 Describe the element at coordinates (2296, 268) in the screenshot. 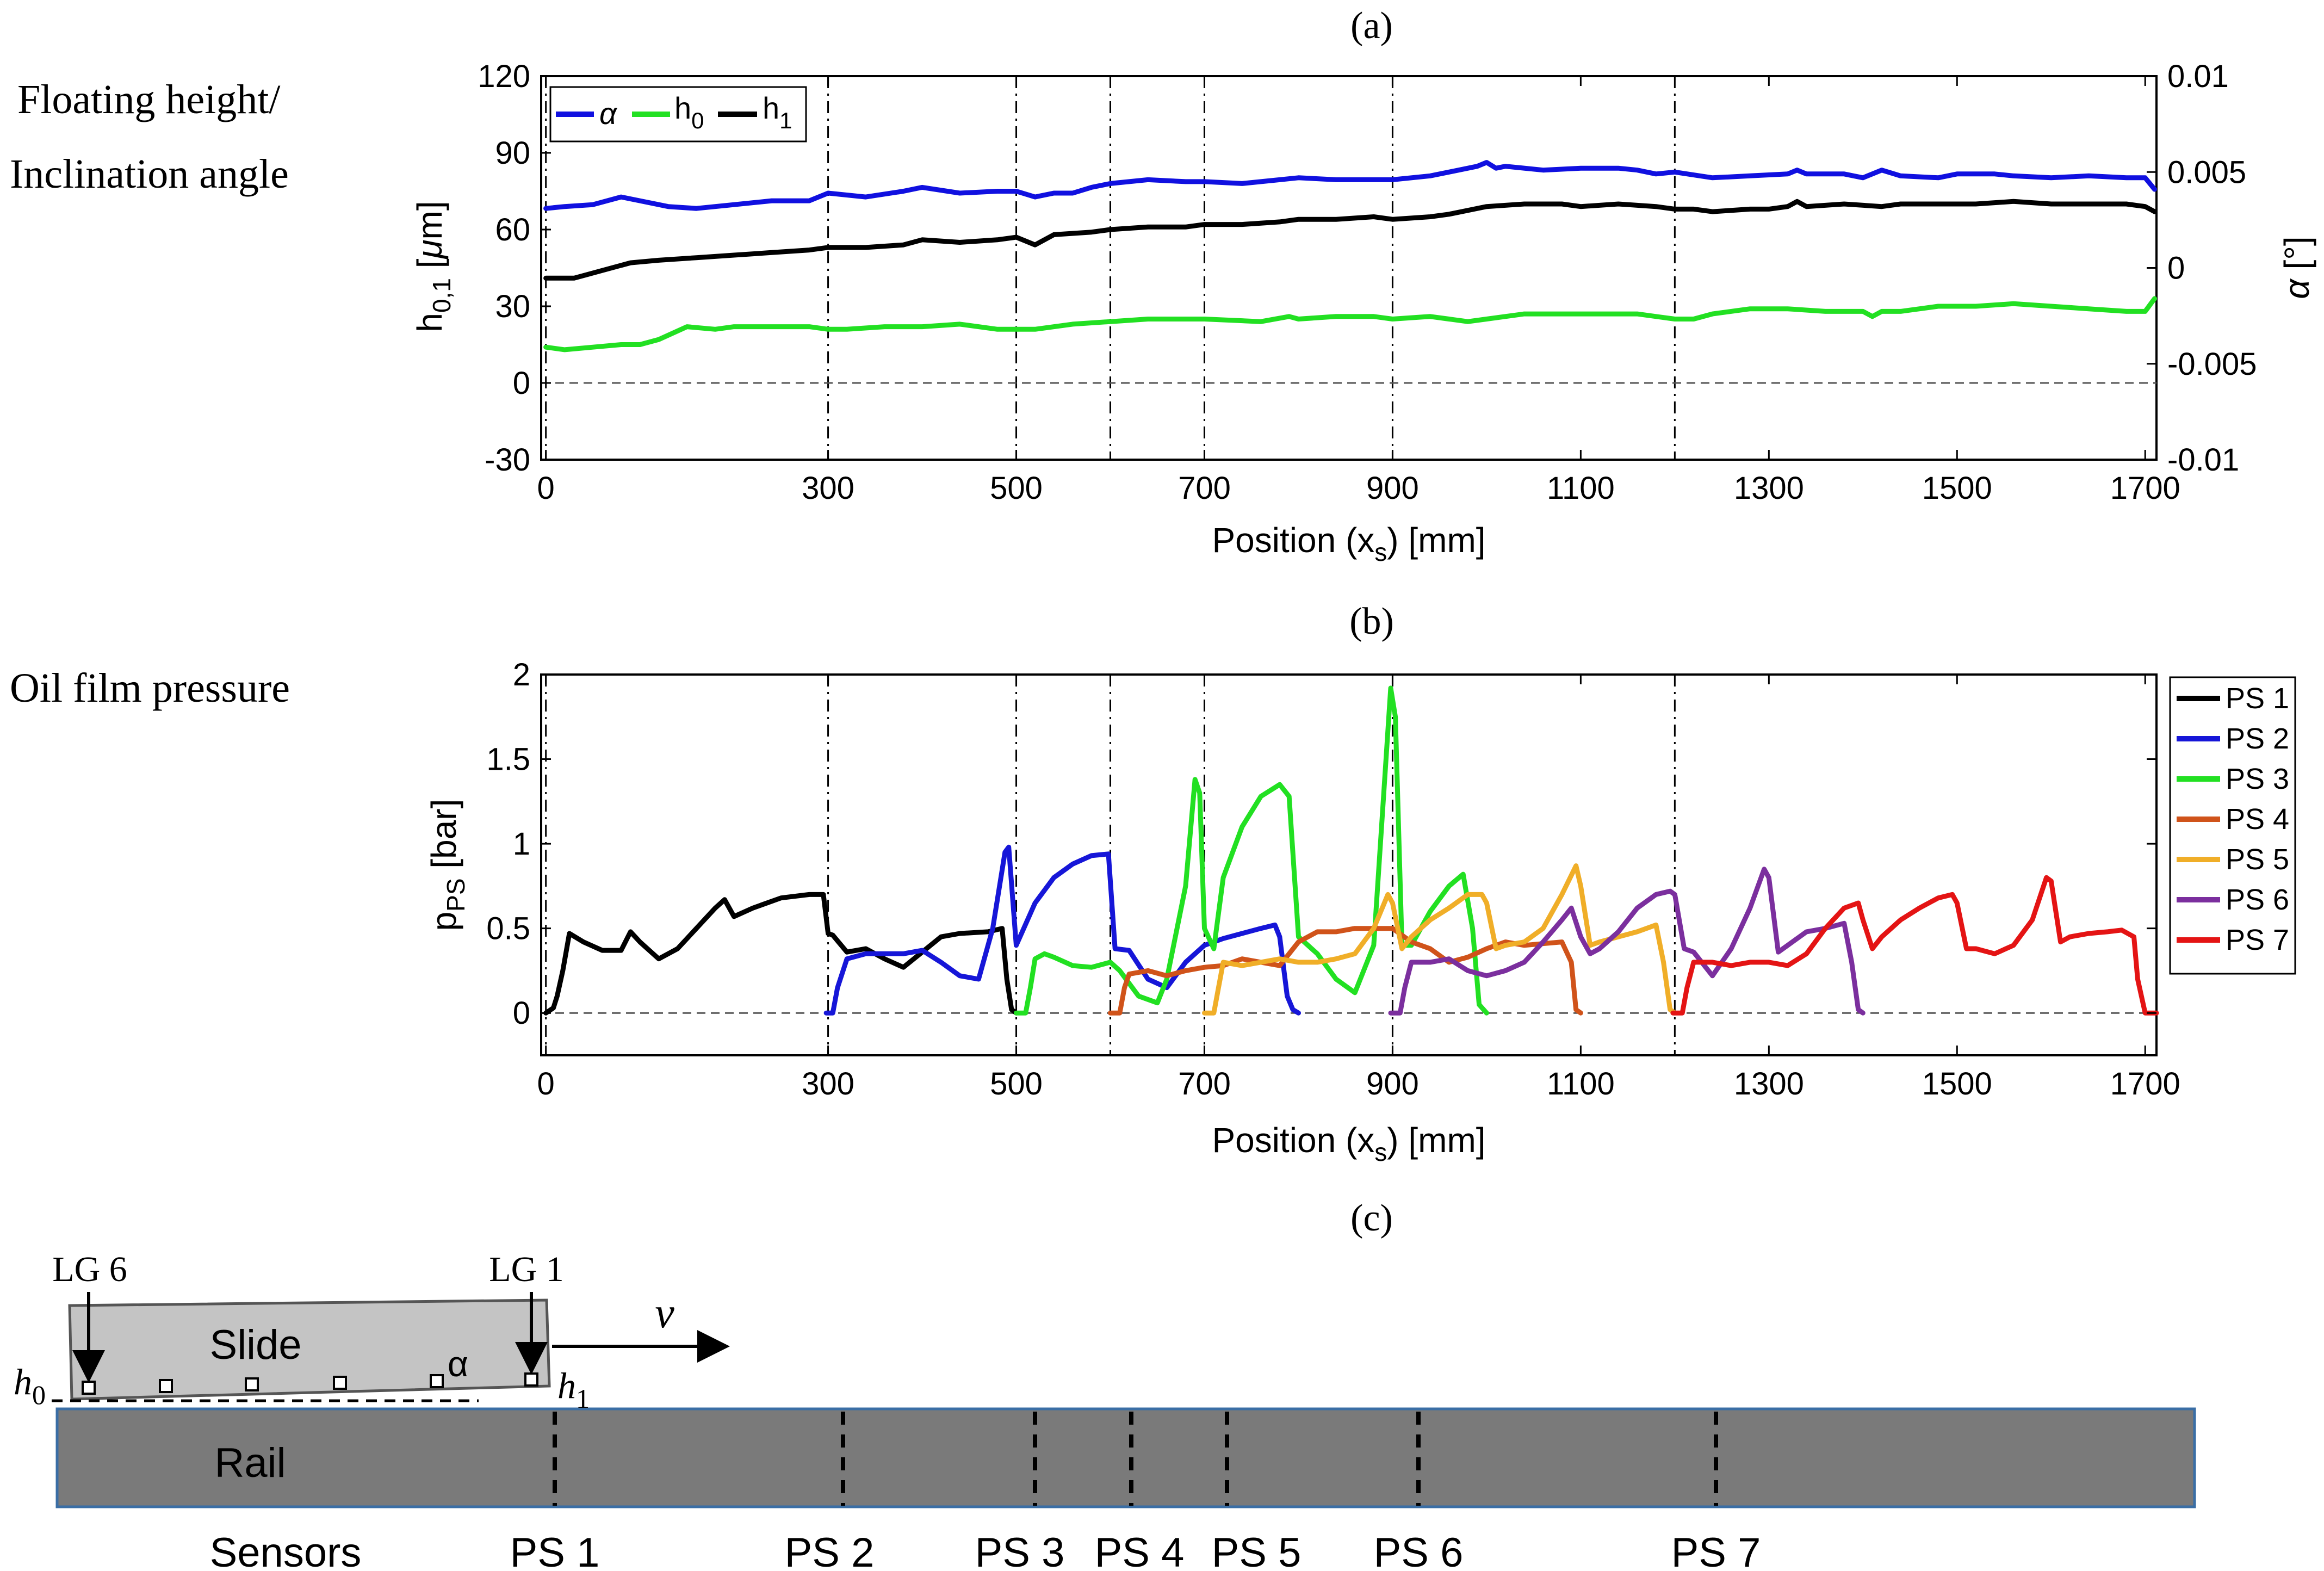

I see `chart-a-ylabel-right: α [°]` at that location.